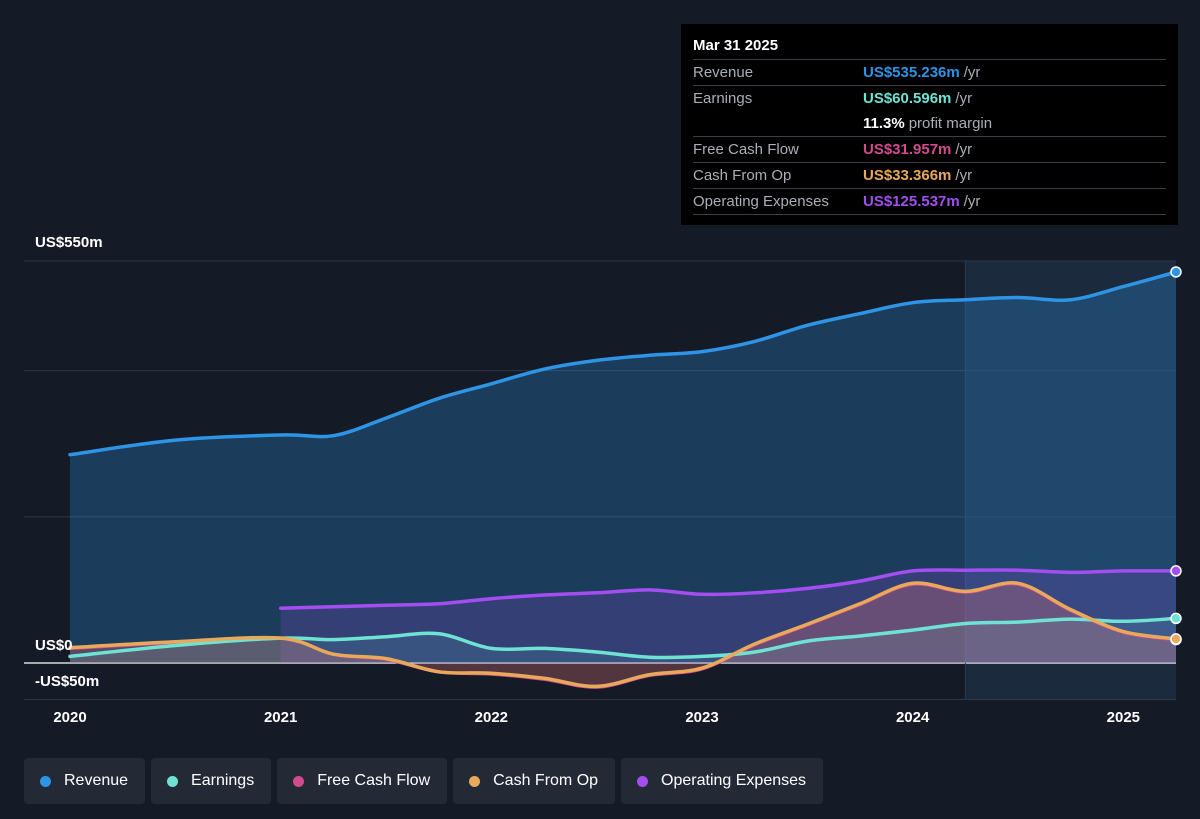 This screenshot has height=819, width=1200. I want to click on x-tick-label: 2021, so click(280, 717).